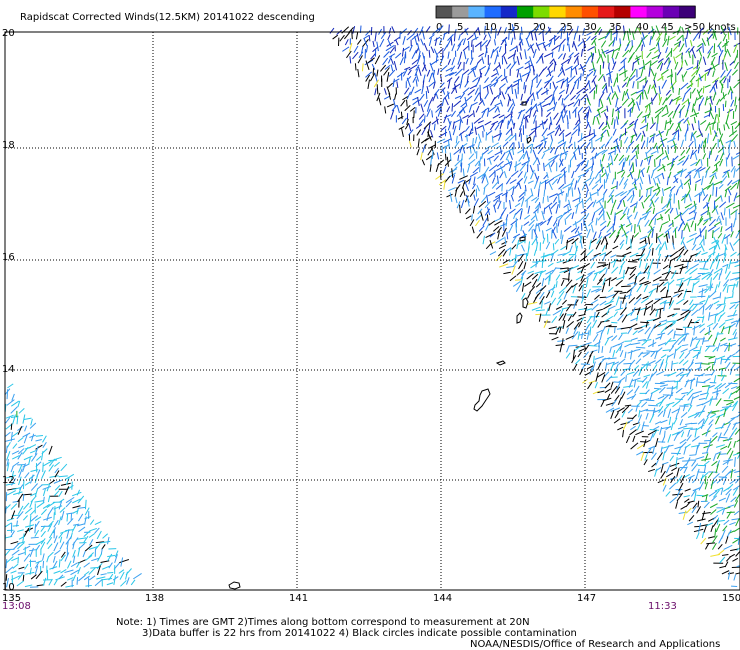 The width and height of the screenshot is (740, 650). I want to click on island-pagan, so click(529, 140).